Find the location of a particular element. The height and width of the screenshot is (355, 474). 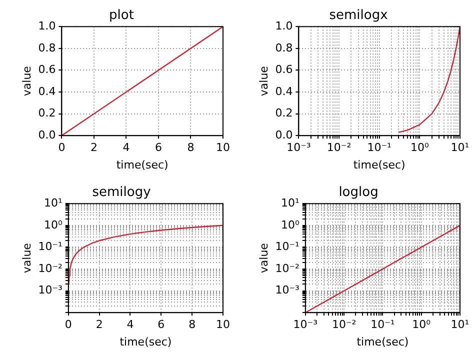

x-tick-label: 10⁻³ is located at coordinates (305, 325).